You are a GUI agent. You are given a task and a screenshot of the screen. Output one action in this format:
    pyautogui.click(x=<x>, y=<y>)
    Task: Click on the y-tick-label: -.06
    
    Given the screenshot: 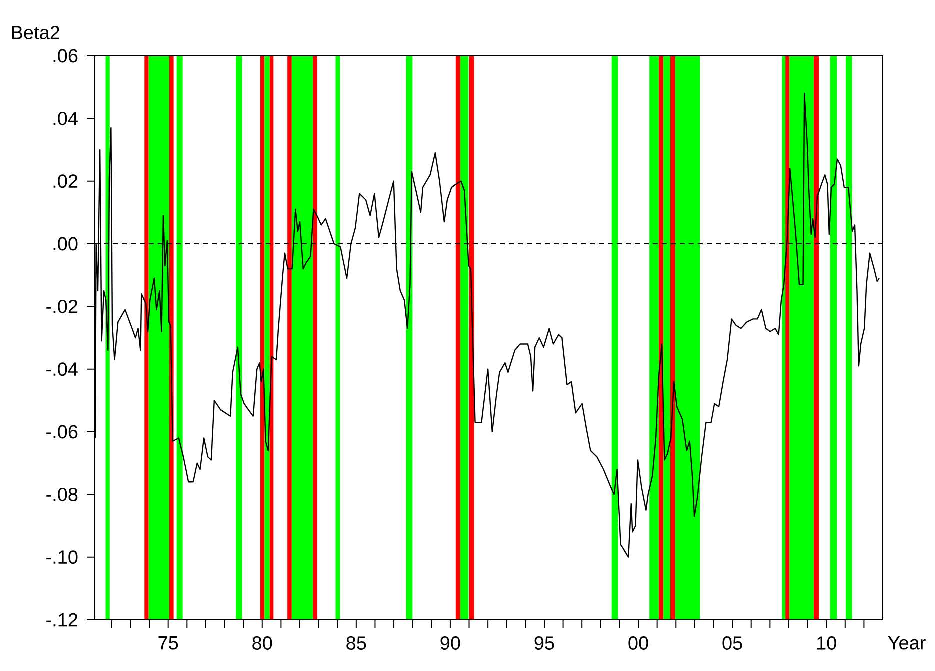 What is the action you would take?
    pyautogui.click(x=62, y=432)
    